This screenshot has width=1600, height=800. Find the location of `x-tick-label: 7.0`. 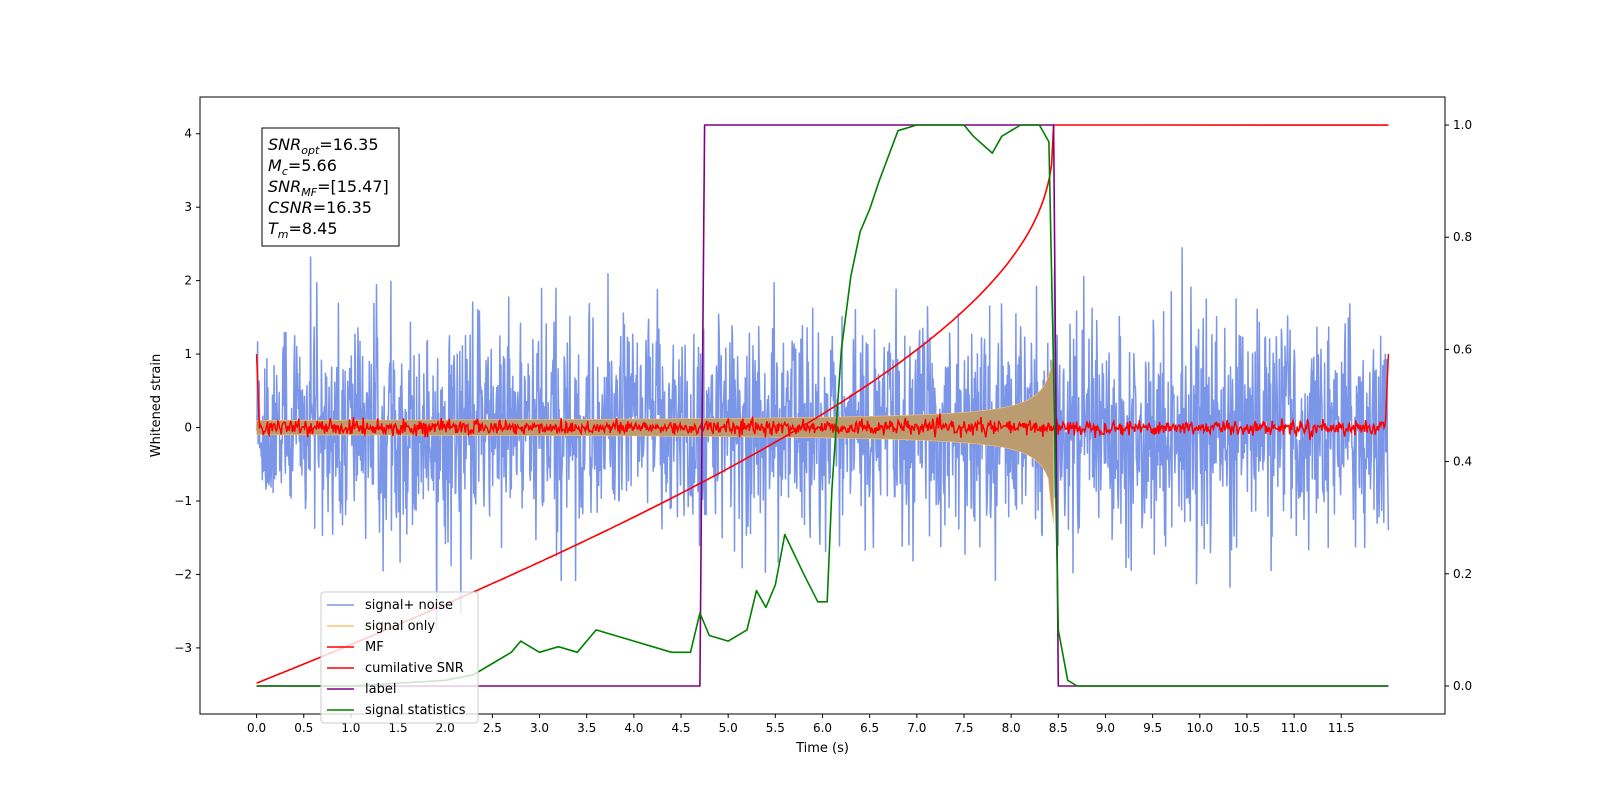

x-tick-label: 7.0 is located at coordinates (916, 728).